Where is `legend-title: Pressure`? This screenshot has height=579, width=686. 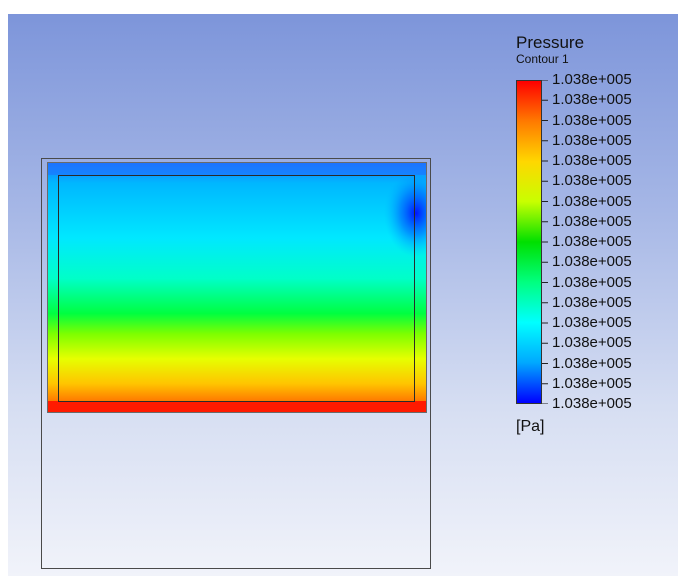 legend-title: Pressure is located at coordinates (550, 42).